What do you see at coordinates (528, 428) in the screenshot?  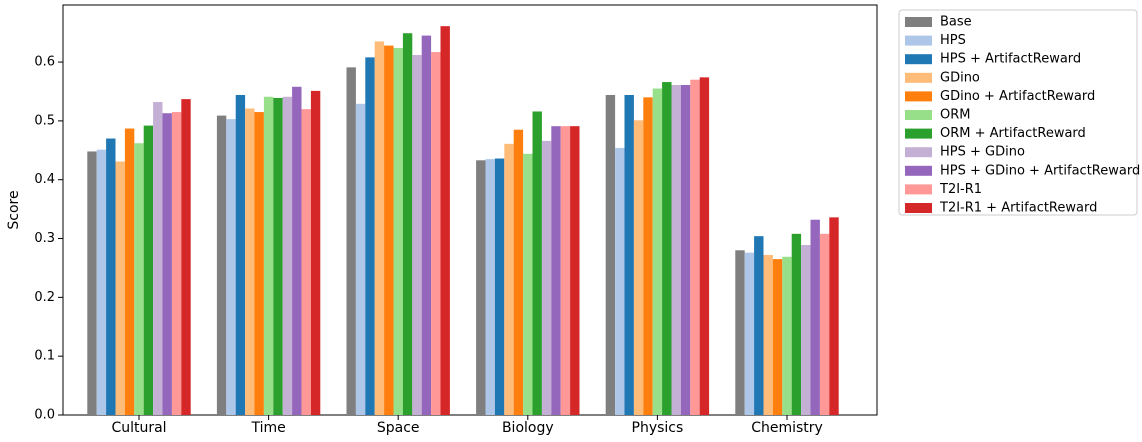 I see `x-tick-label: Biology` at bounding box center [528, 428].